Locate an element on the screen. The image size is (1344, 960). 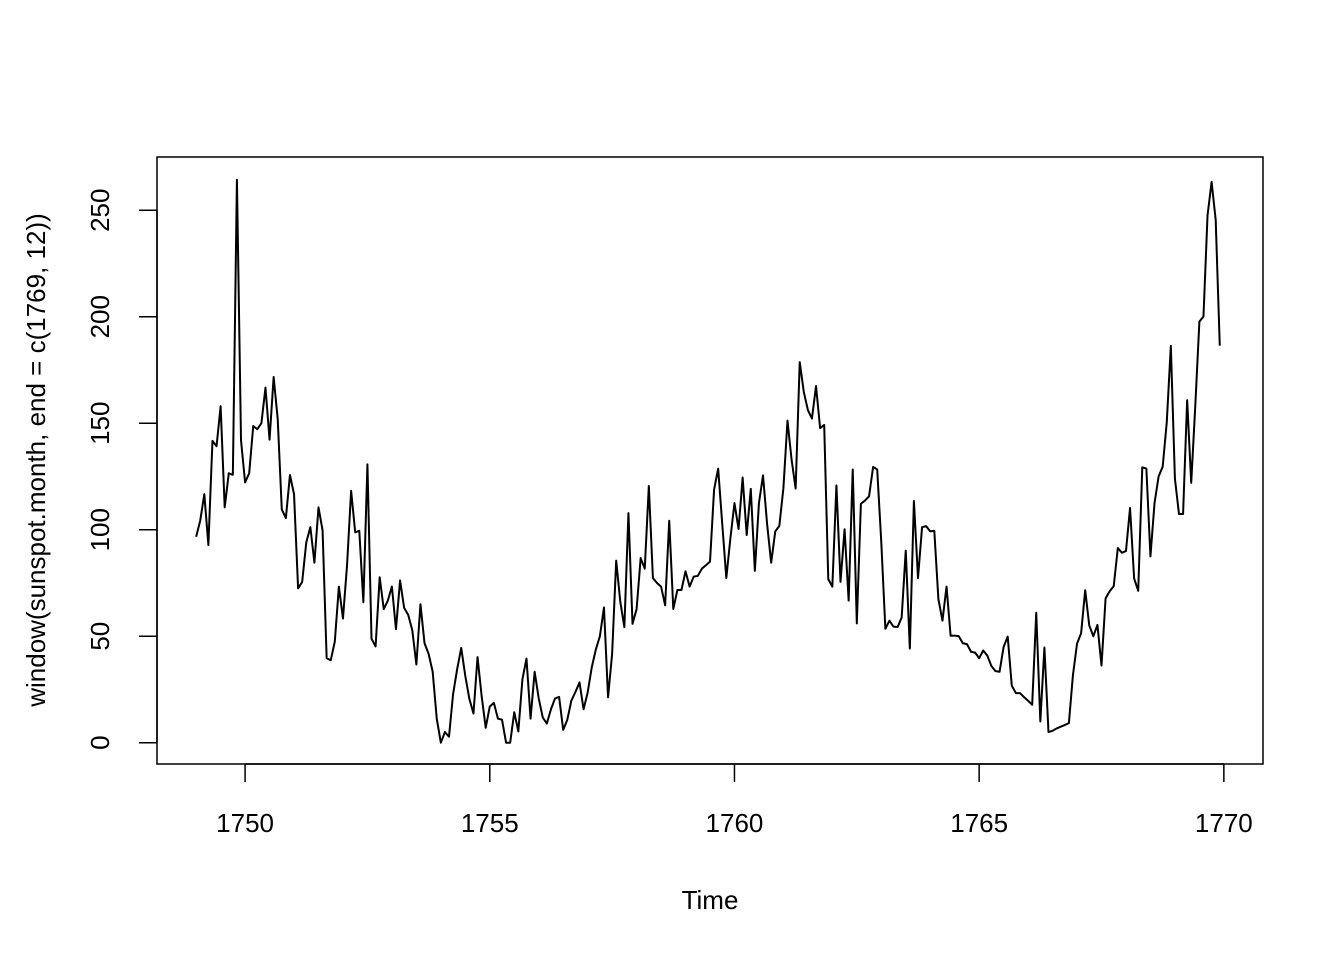
y-tick-label: 250 is located at coordinates (100, 210).